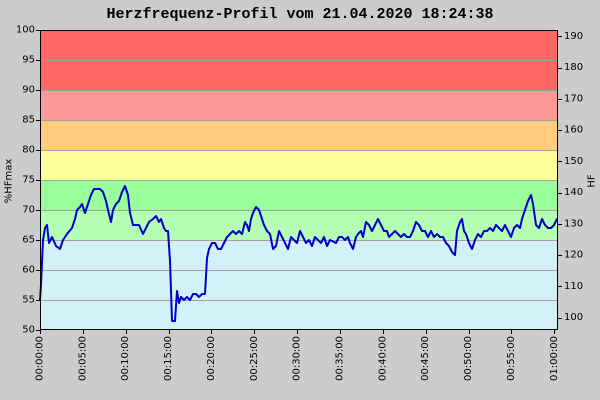 The width and height of the screenshot is (600, 400). I want to click on y-tick-label: 55, so click(28, 300).